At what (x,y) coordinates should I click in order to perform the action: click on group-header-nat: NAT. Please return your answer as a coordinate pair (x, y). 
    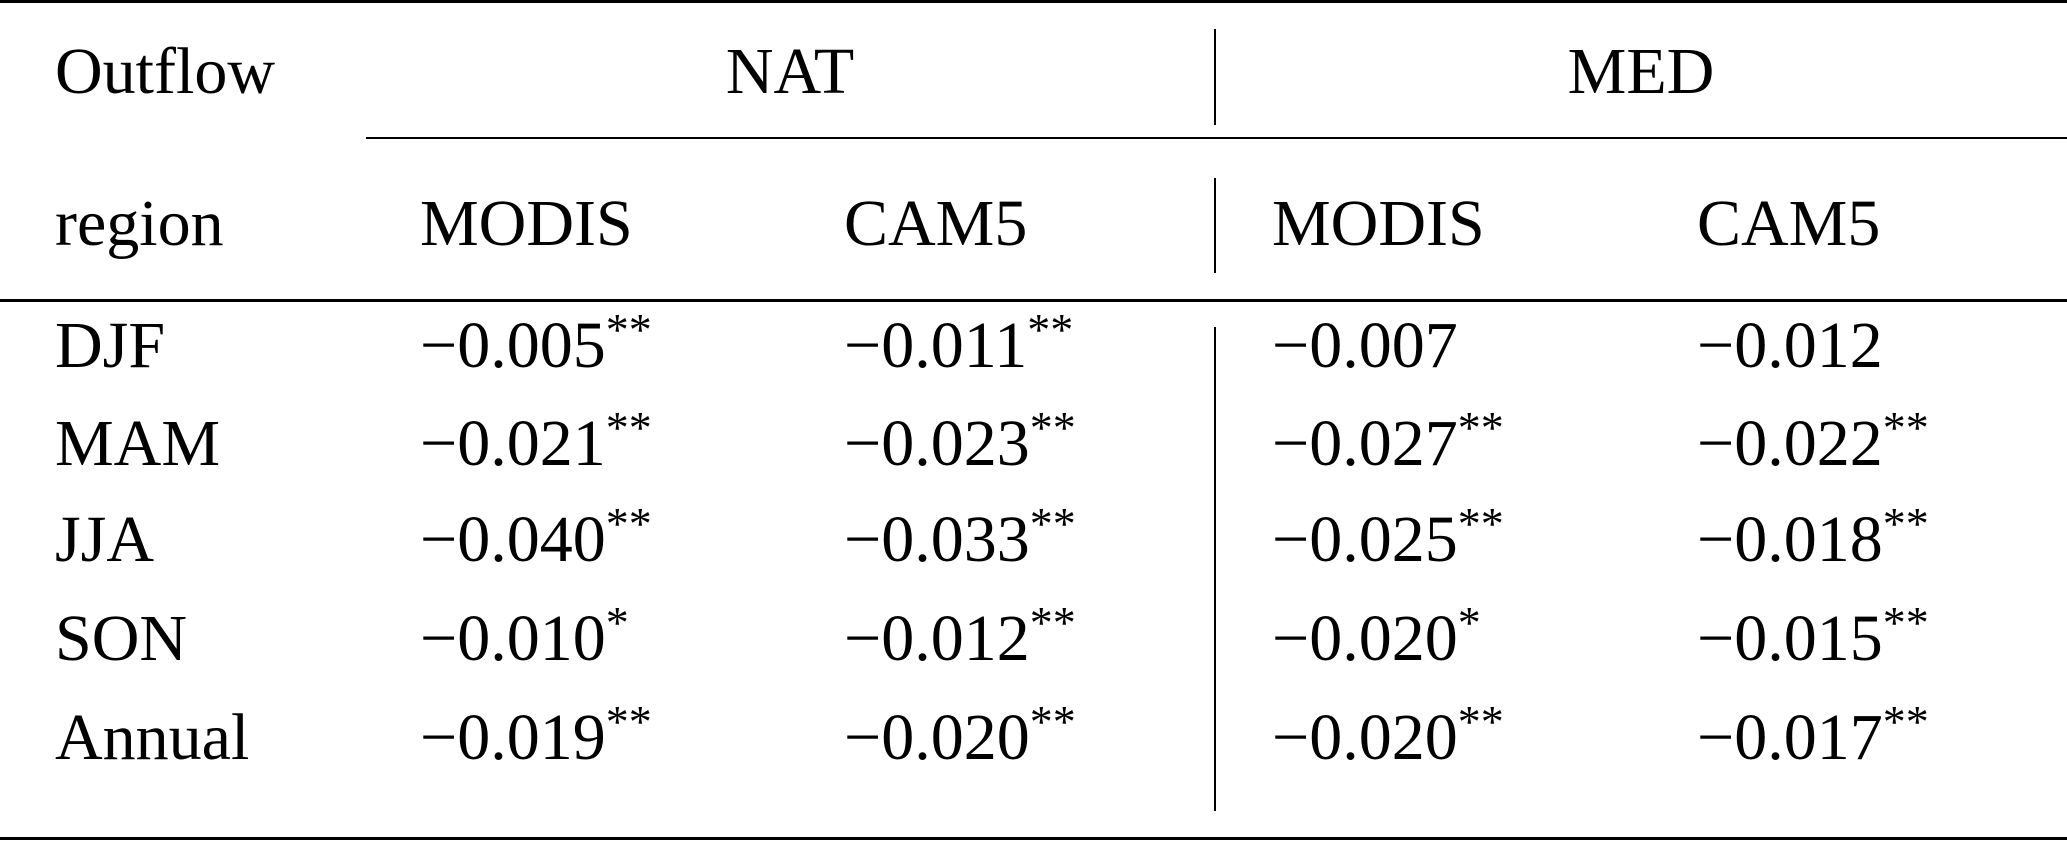
    Looking at the image, I should click on (790, 71).